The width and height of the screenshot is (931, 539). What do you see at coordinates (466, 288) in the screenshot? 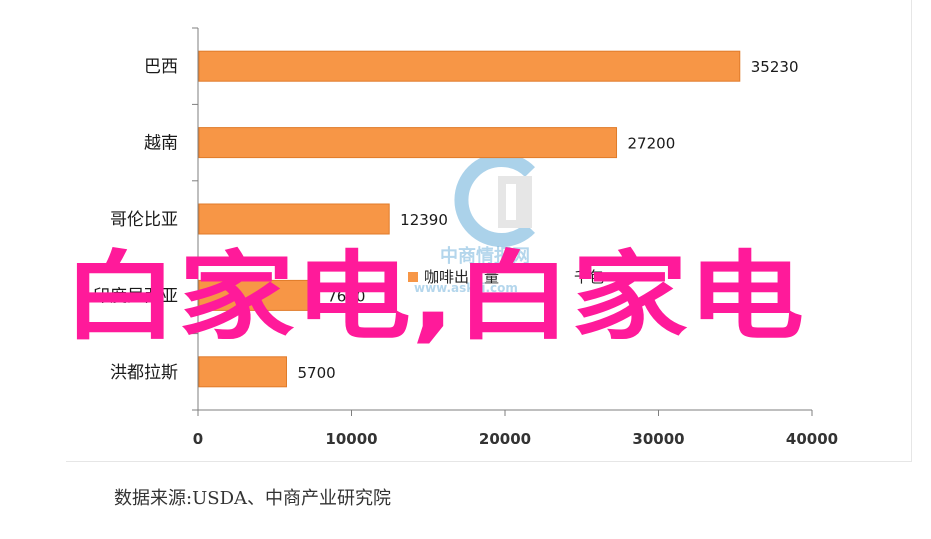
I see `watermark-url: www.askci.com` at bounding box center [466, 288].